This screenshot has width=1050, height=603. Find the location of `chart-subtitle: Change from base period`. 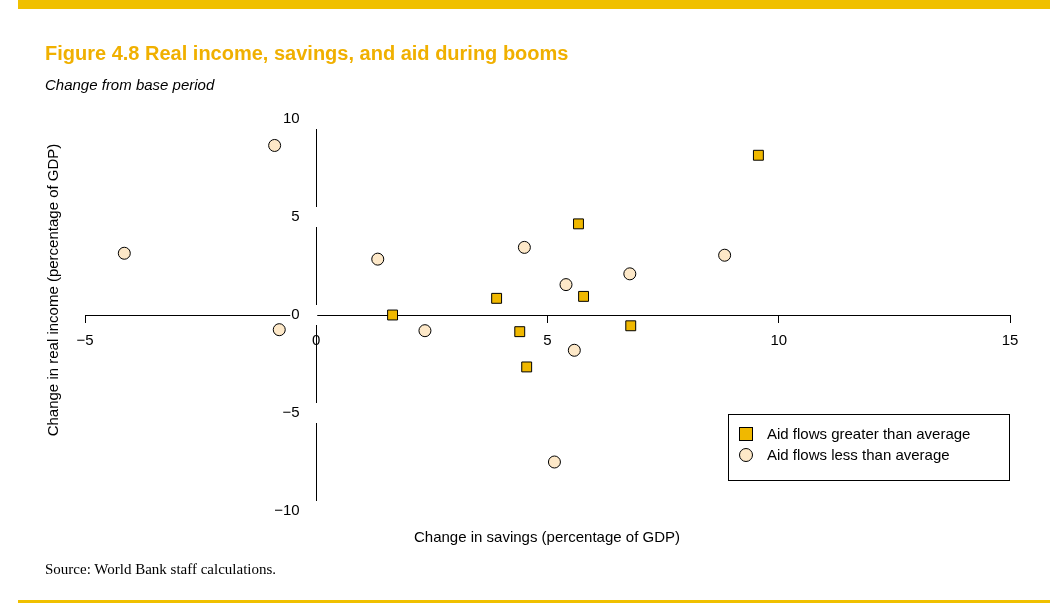

chart-subtitle: Change from base period is located at coordinates (130, 84).